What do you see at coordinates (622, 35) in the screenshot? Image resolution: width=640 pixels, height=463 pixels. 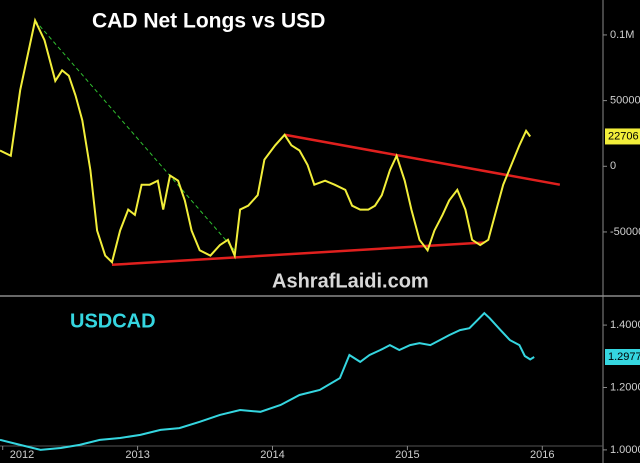 I see `y-tick-label: 0.1M` at bounding box center [622, 35].